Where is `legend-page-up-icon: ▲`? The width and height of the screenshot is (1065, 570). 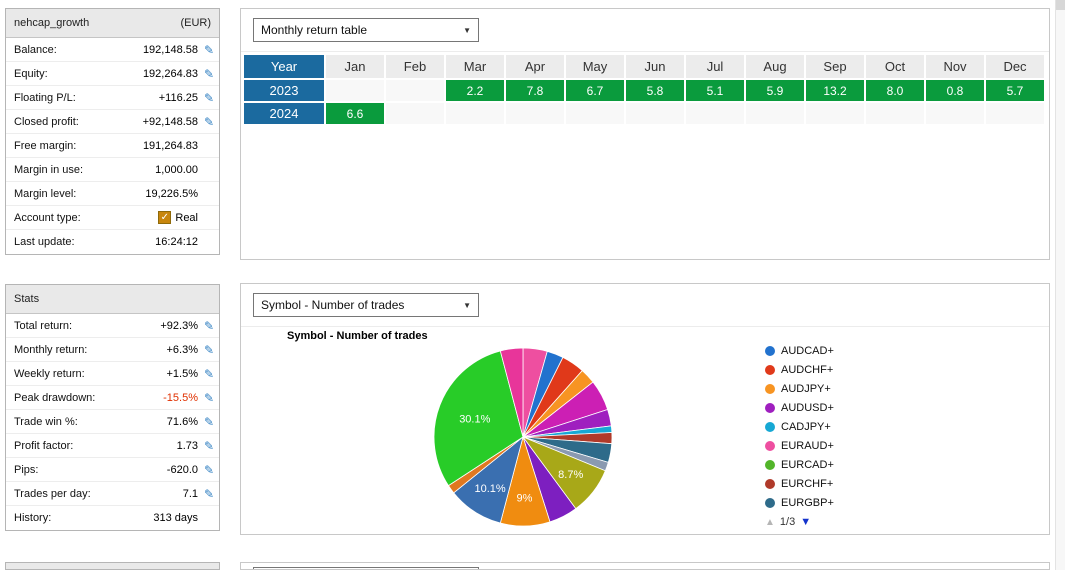 legend-page-up-icon: ▲ is located at coordinates (770, 522).